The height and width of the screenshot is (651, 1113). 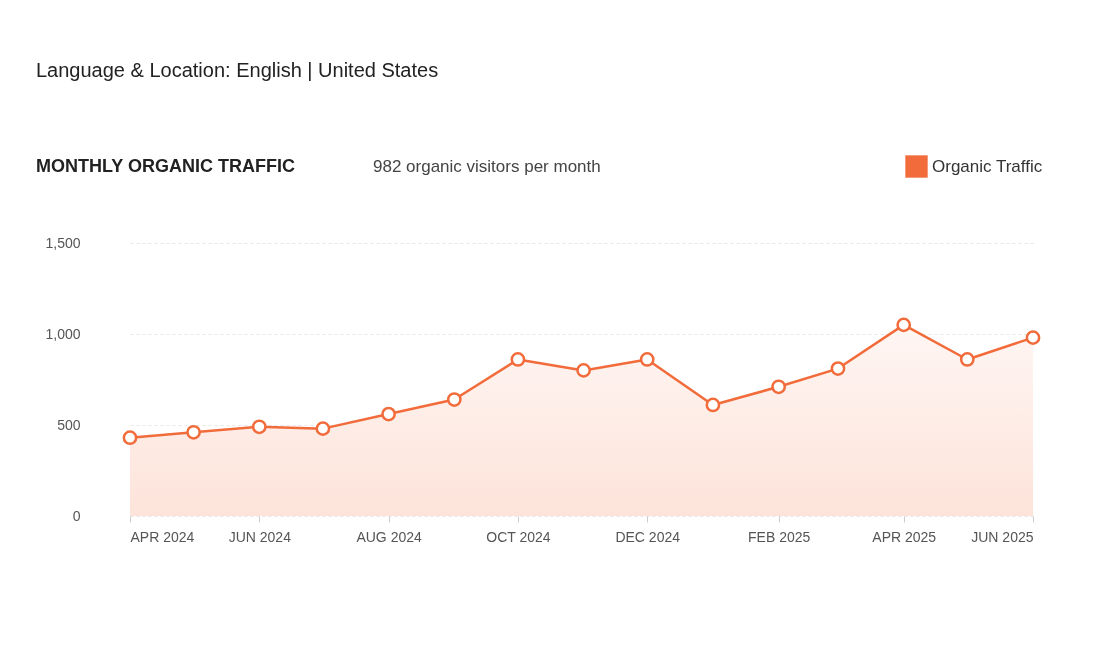 What do you see at coordinates (237, 70) in the screenshot?
I see `text: Language & Location: English | United States` at bounding box center [237, 70].